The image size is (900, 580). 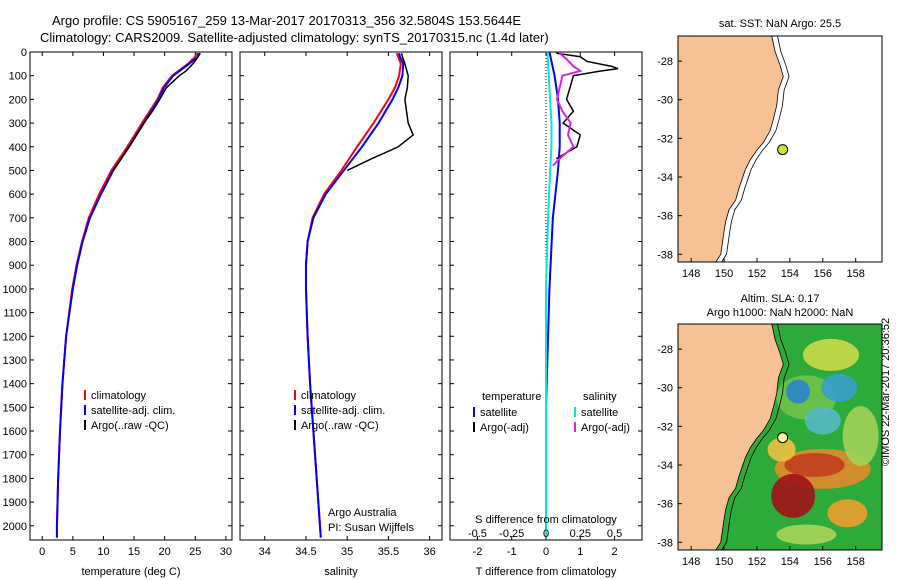 What do you see at coordinates (757, 274) in the screenshot?
I see `map-top-lon-label: 152` at bounding box center [757, 274].